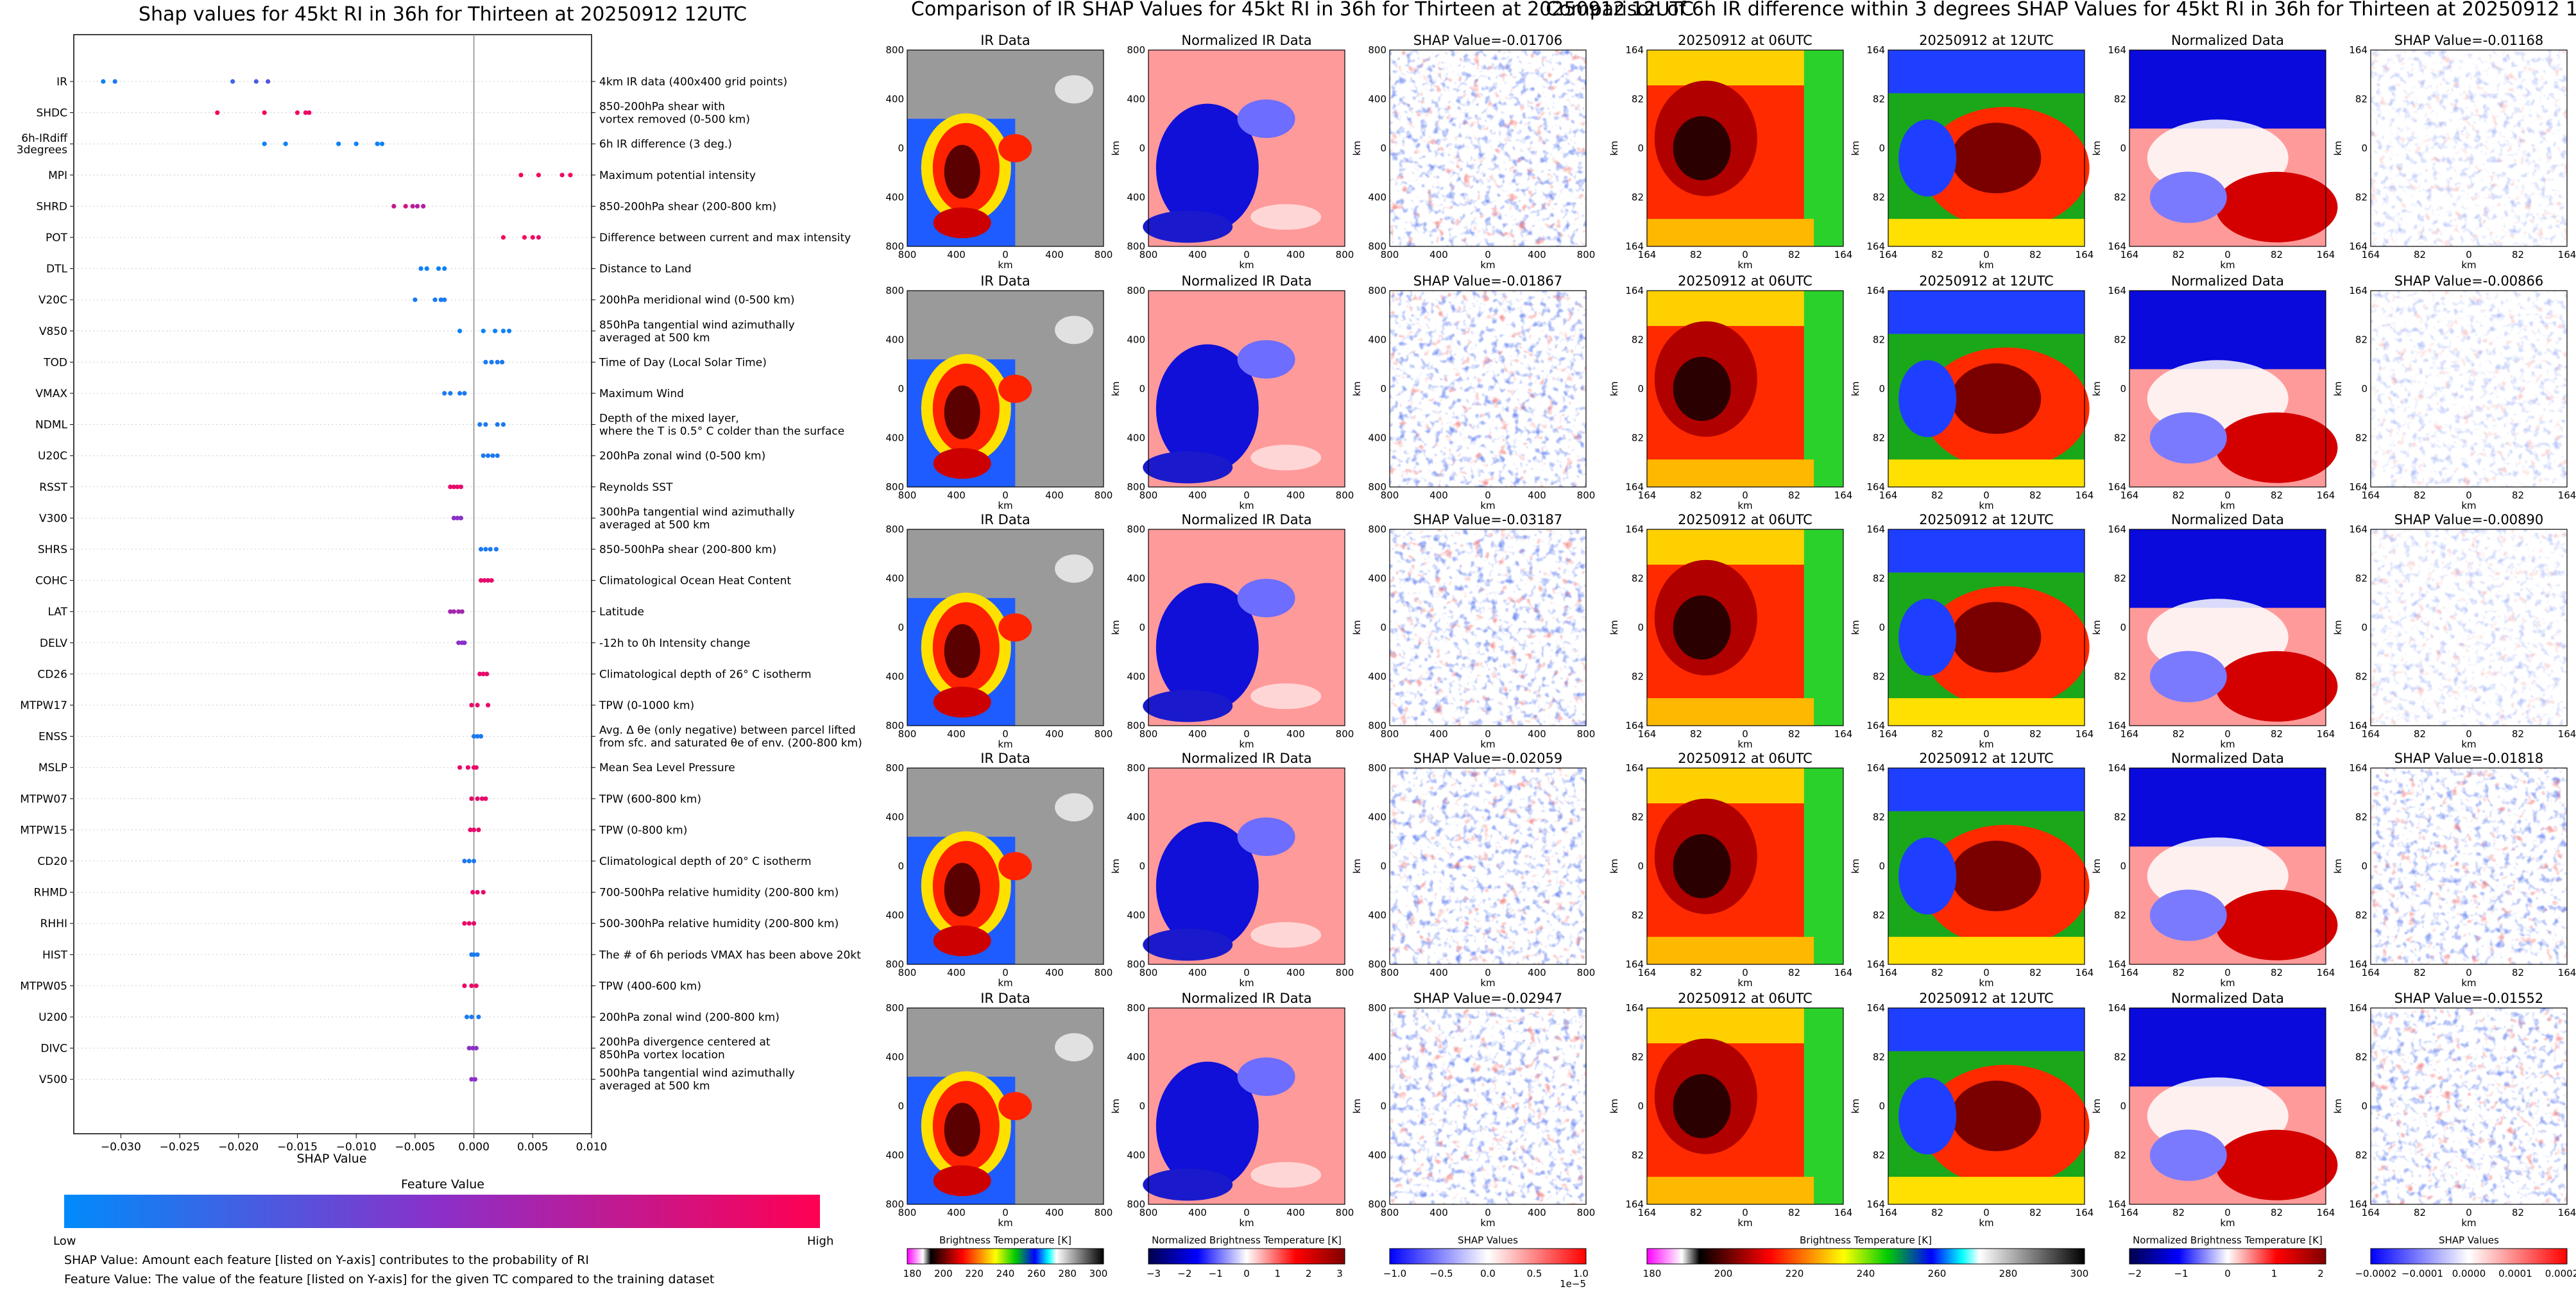  What do you see at coordinates (667, 768) in the screenshot?
I see `feature-description: Mean Sea Level Pressure` at bounding box center [667, 768].